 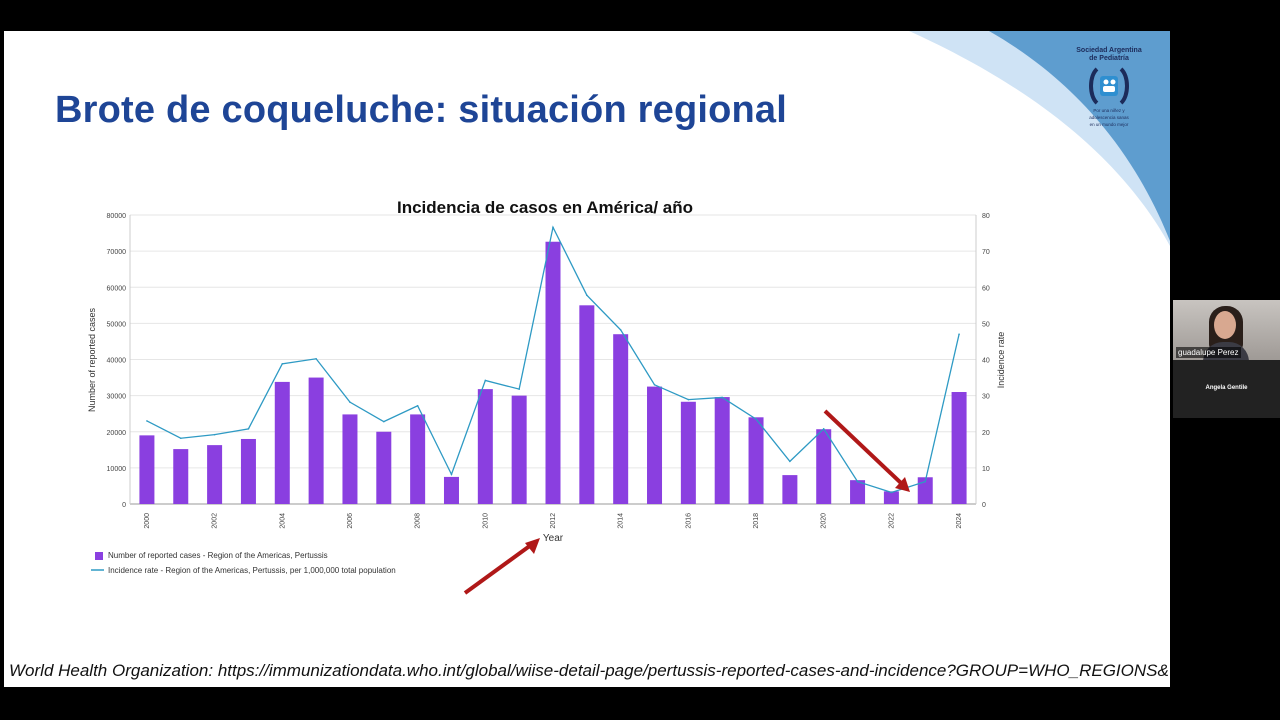 What do you see at coordinates (553, 227) in the screenshot?
I see `incidence-point-2012` at bounding box center [553, 227].